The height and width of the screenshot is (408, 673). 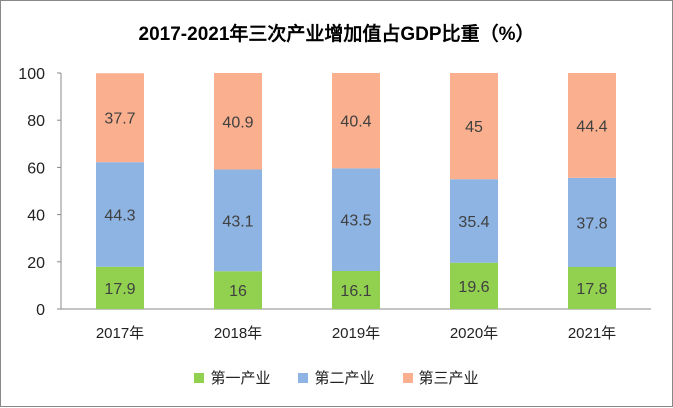 I want to click on data-label: 43.5, so click(x=355, y=221).